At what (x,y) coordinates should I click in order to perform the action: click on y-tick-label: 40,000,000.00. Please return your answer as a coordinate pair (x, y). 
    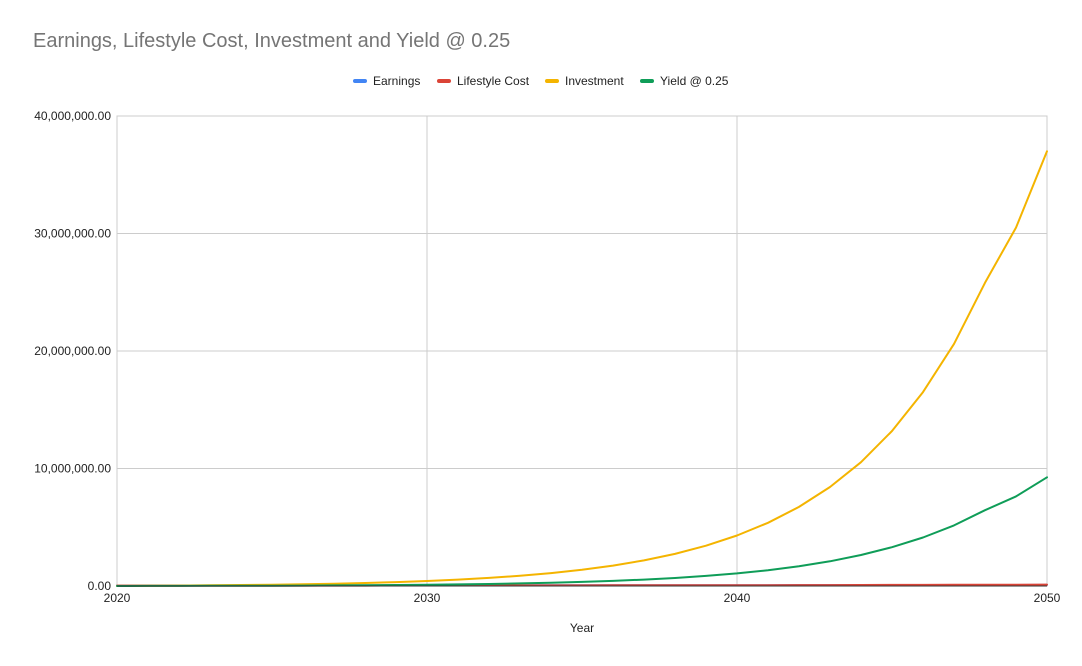
    Looking at the image, I should click on (72, 116).